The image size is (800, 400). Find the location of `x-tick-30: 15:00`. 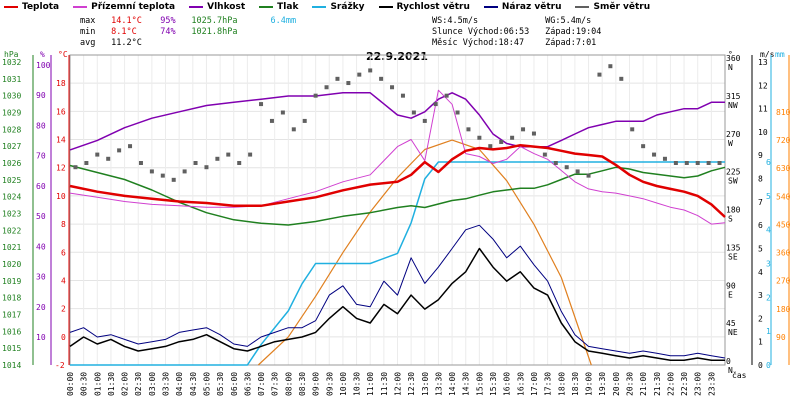

x-tick-30: 15:00 is located at coordinates (479, 384).